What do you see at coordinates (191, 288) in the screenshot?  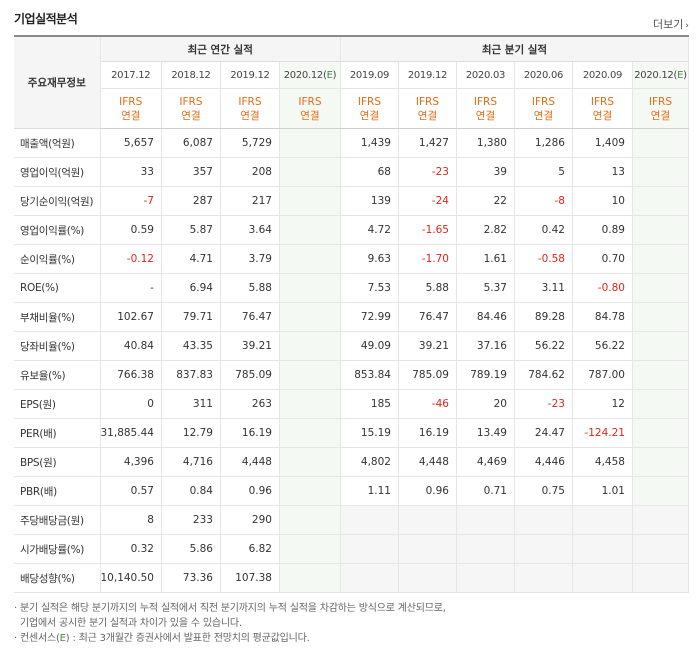 I see `cell-value: 6.94` at bounding box center [191, 288].